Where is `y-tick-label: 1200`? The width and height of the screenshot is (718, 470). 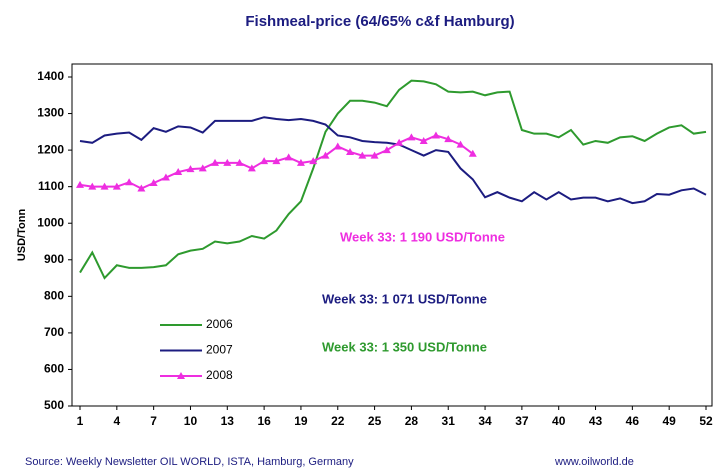 y-tick-label: 1200 is located at coordinates (50, 149).